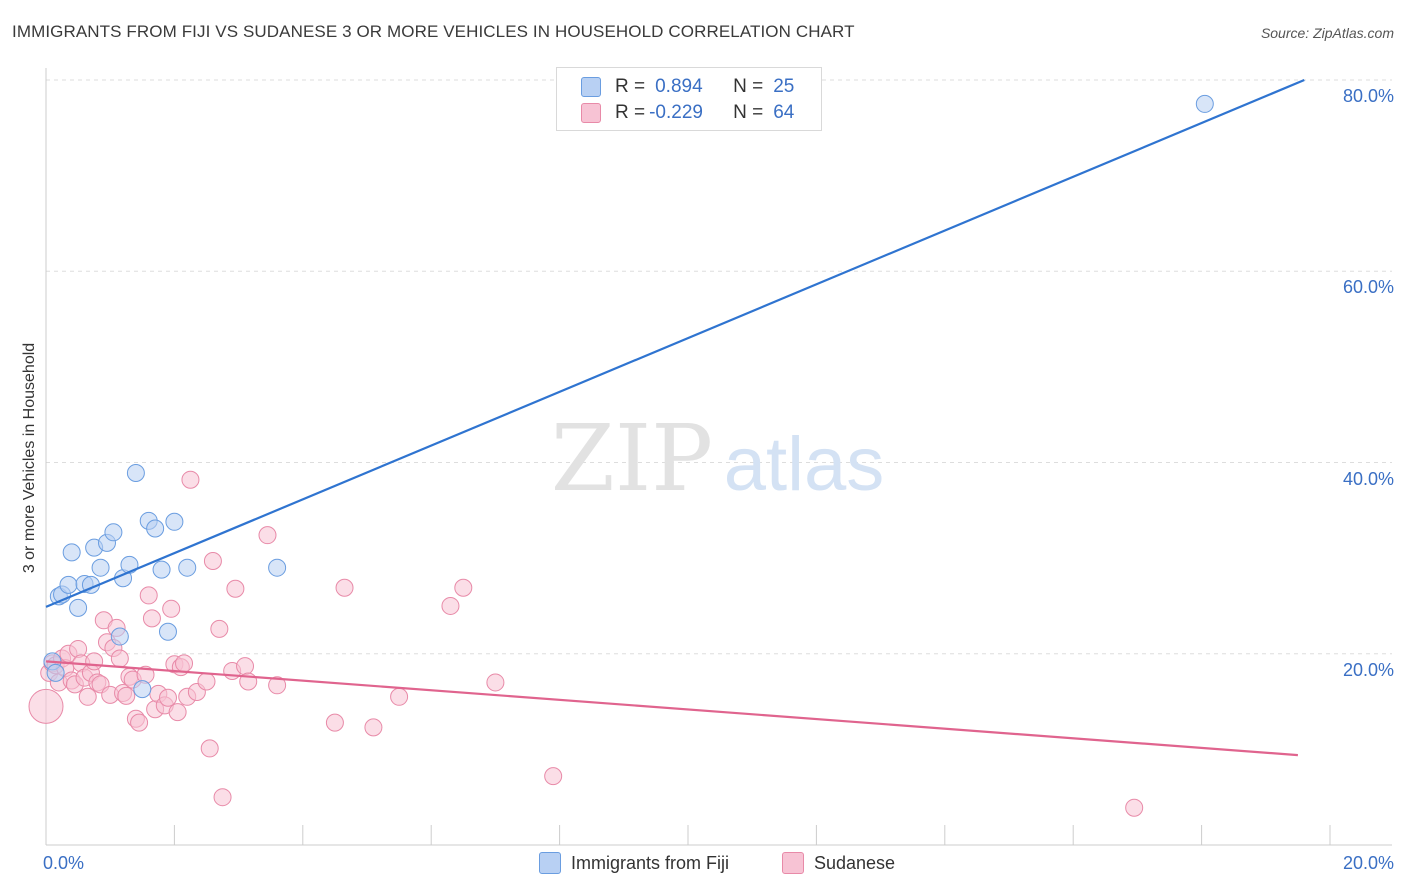 This screenshot has height=892, width=1406. I want to click on legend-fiji-label: Immigrants from Fiji, so click(650, 862).